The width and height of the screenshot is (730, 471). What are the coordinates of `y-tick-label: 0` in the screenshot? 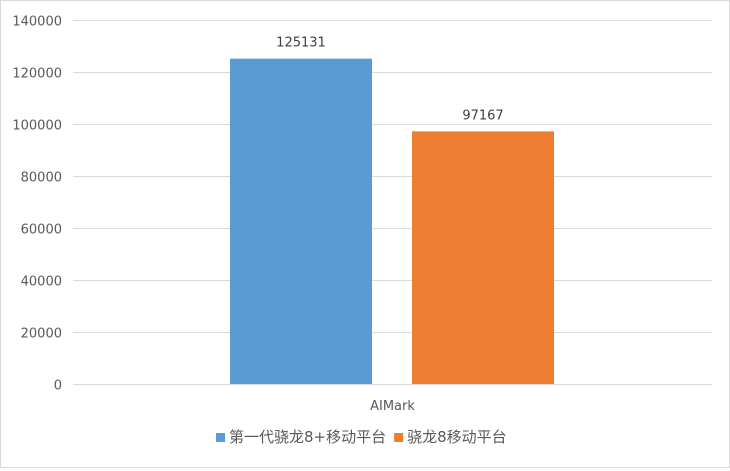 It's located at (58, 386).